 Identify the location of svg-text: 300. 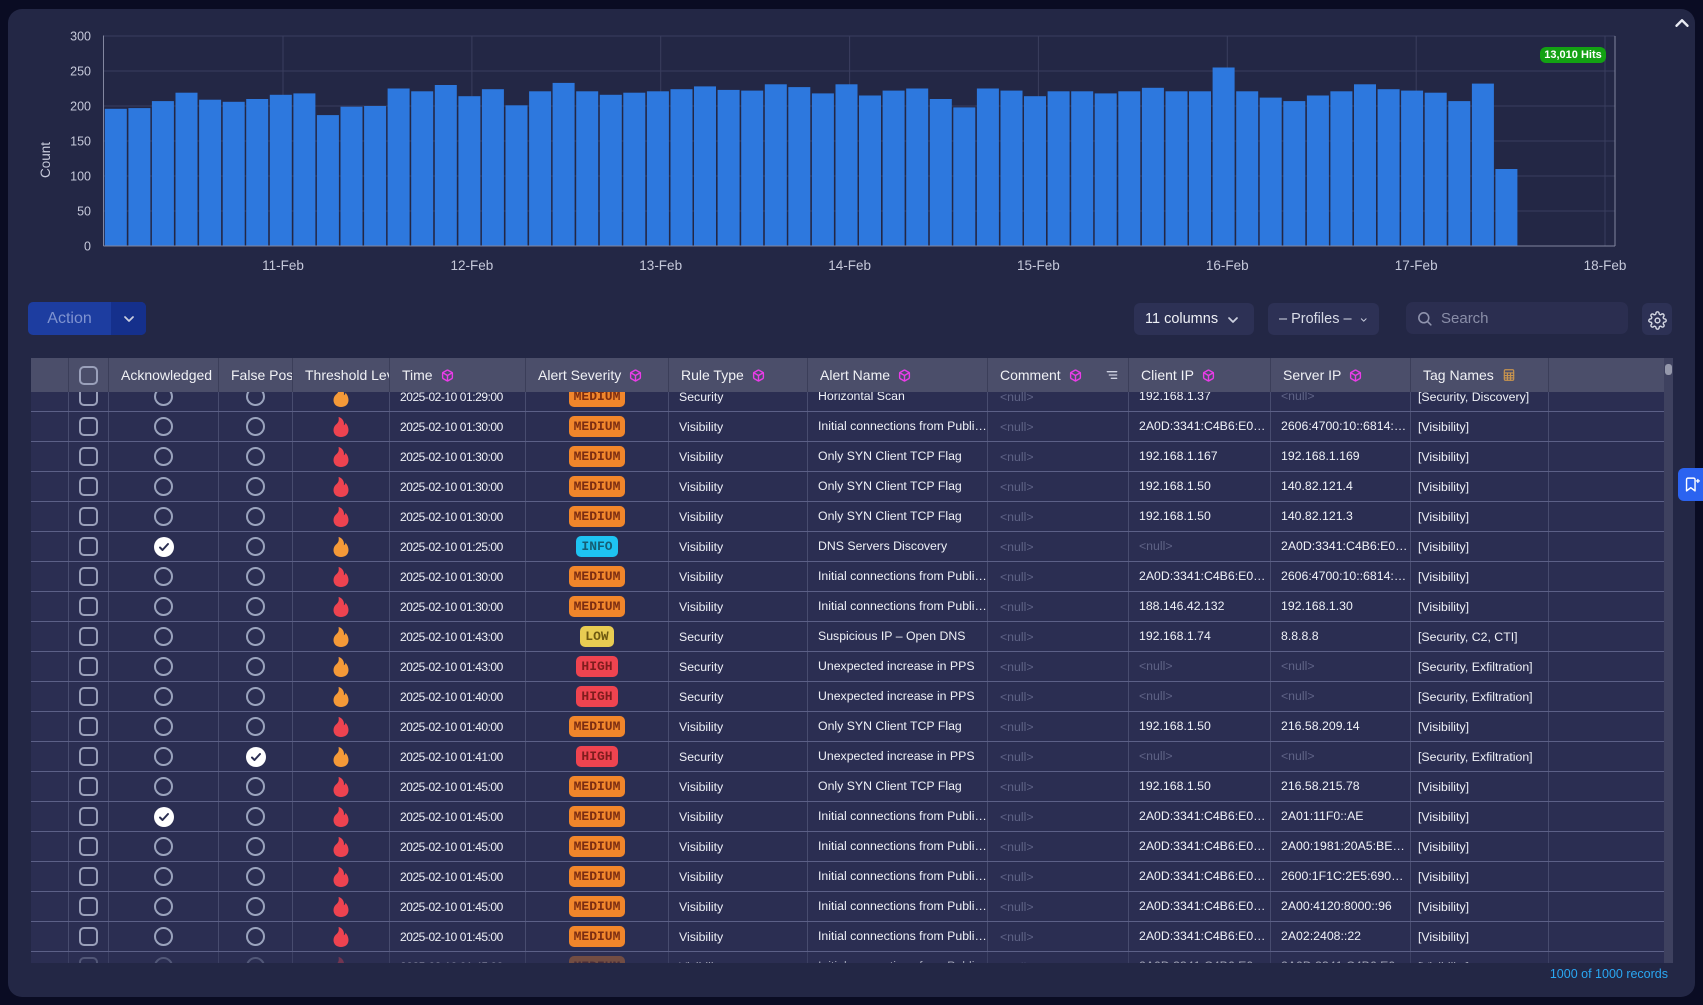
(80, 37).